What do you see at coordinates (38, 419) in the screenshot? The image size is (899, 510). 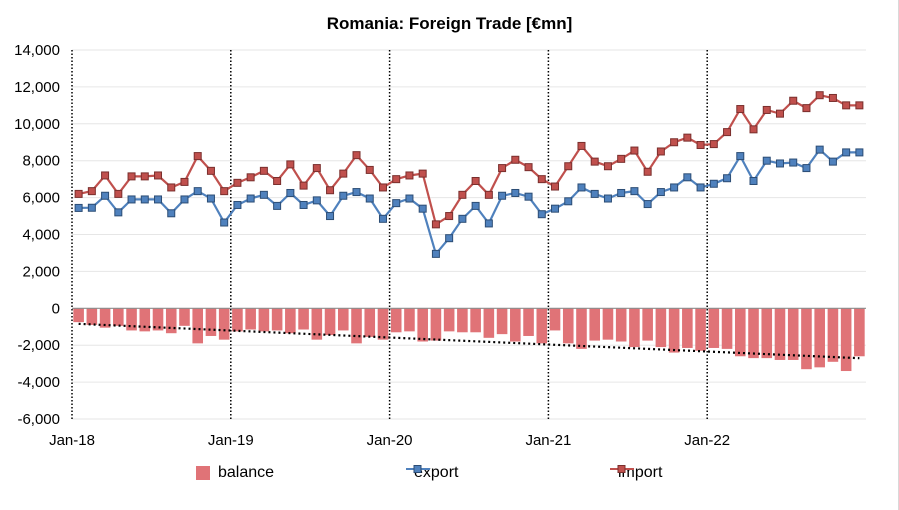 I see `y-tick-label: -6,000` at bounding box center [38, 419].